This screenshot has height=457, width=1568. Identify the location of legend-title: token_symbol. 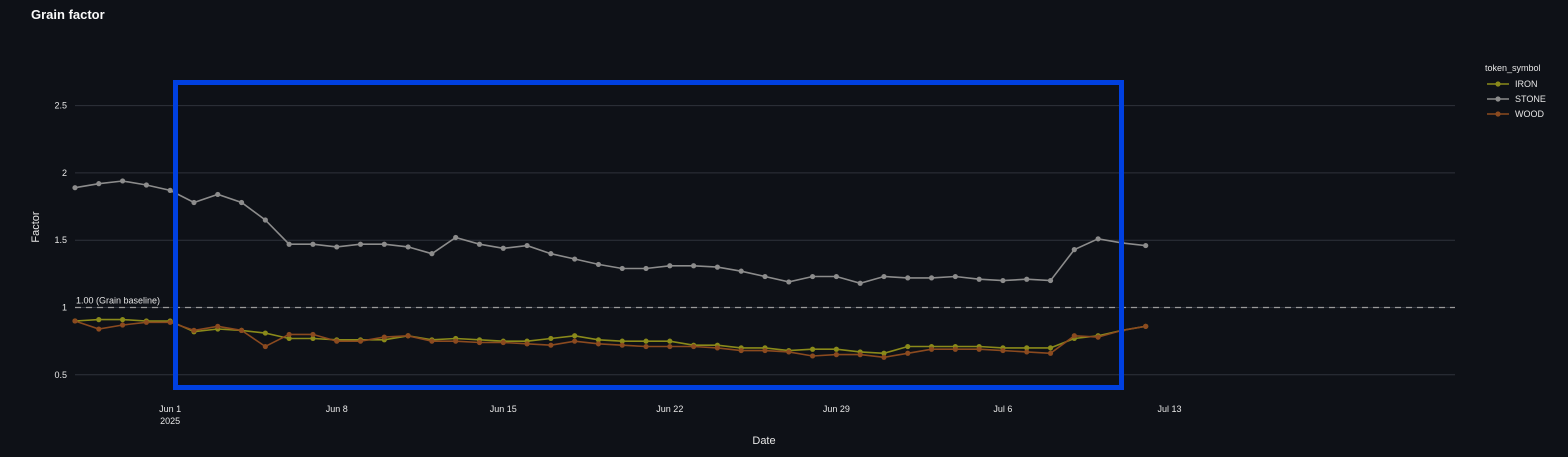
(1513, 68).